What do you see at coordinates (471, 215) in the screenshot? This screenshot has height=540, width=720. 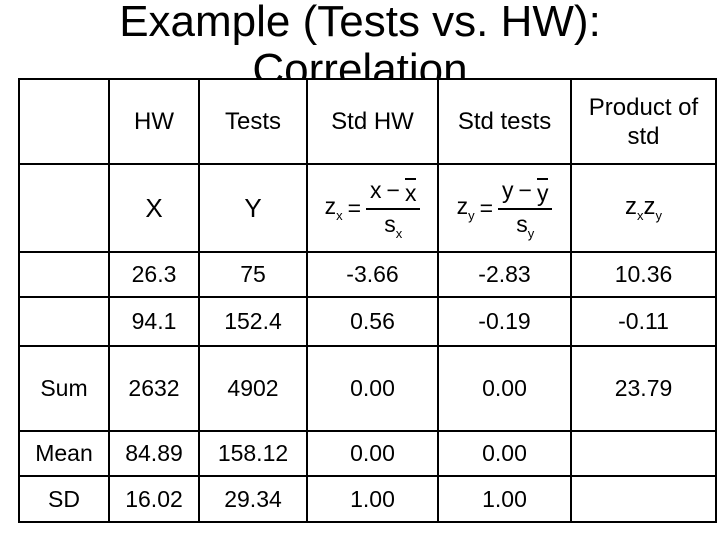 I see `zy-lhs-subscript: y` at bounding box center [471, 215].